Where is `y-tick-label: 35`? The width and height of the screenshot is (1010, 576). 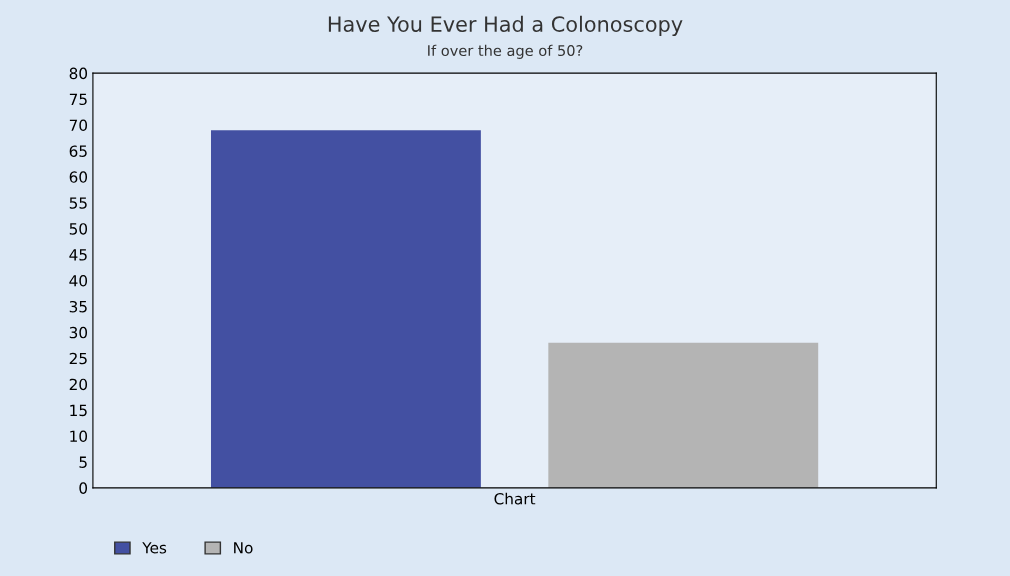
y-tick-label: 35 is located at coordinates (78, 306).